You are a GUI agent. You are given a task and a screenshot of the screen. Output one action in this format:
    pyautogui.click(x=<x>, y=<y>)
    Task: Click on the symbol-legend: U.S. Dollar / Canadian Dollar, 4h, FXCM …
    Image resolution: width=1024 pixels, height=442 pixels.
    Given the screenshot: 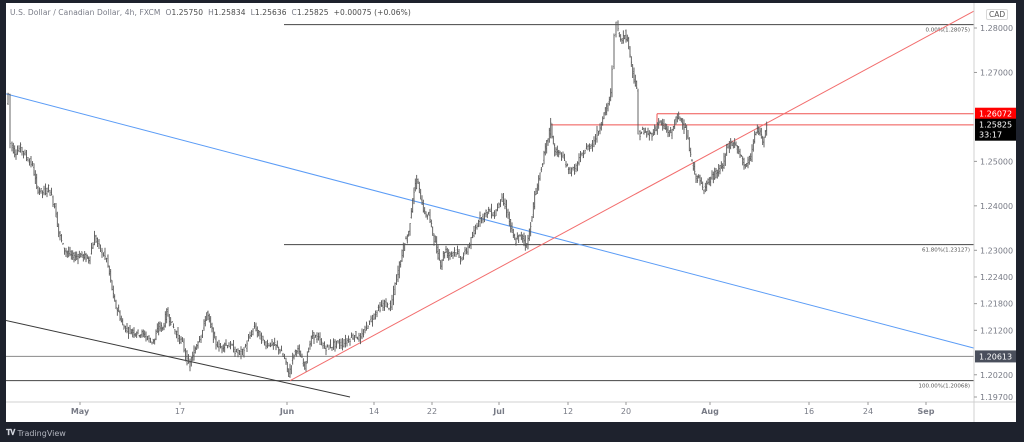 What is the action you would take?
    pyautogui.click(x=210, y=12)
    